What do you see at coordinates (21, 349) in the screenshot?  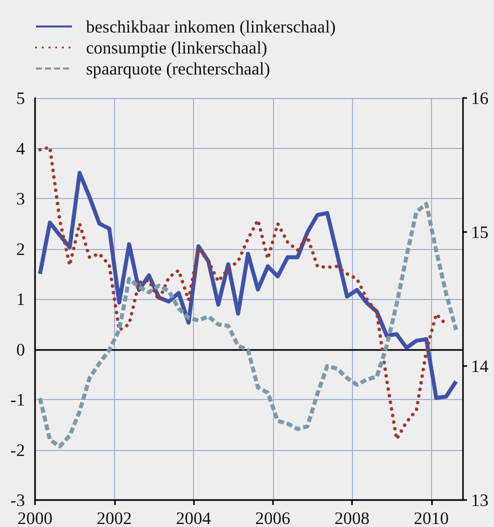 I see `y-tick-label: 0` at bounding box center [21, 349].